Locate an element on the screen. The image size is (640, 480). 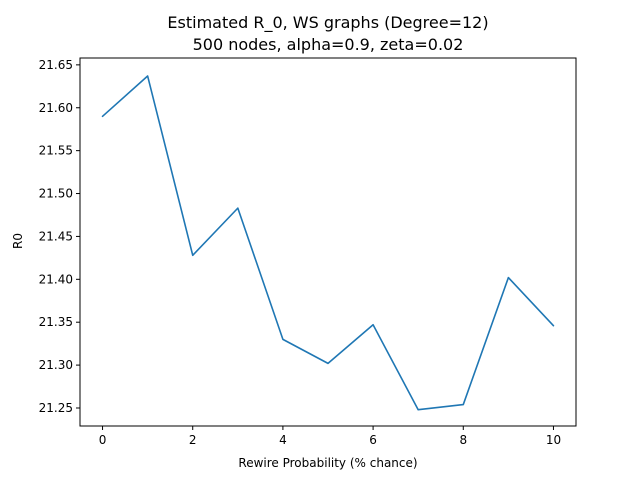
chart-title-line1: Estimated R_0, WS graphs (Degree=12) is located at coordinates (327, 23).